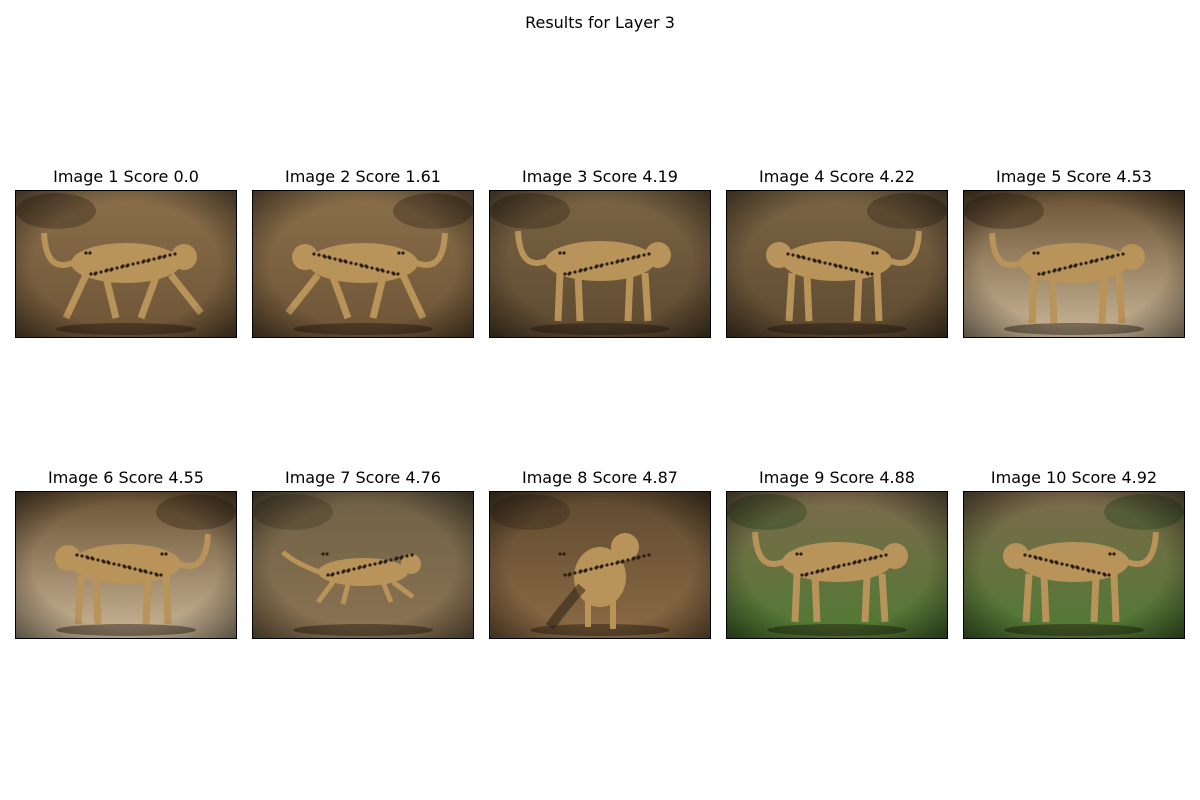 This screenshot has width=1200, height=800. I want to click on panel-title: Image 7 Score 4.76, so click(363, 477).